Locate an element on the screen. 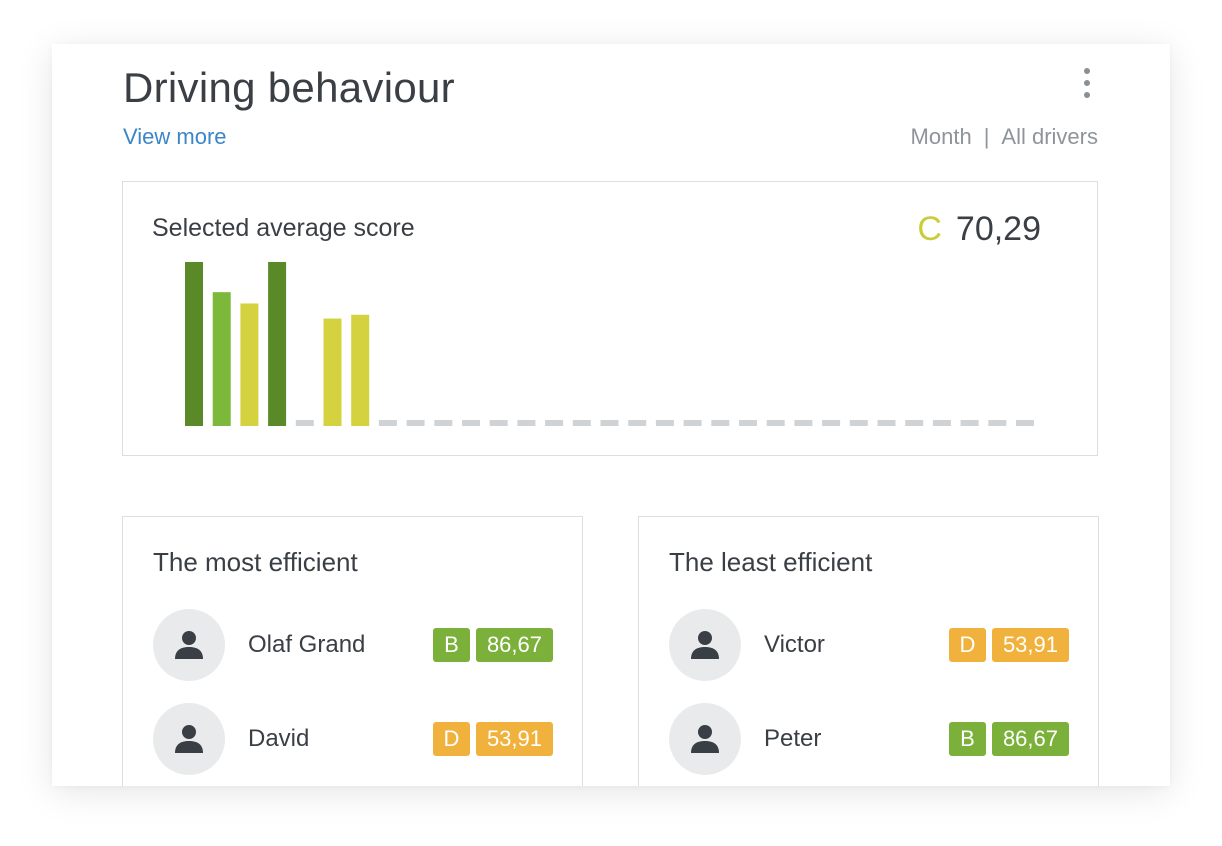 Image resolution: width=1222 pixels, height=846 pixels. driver-row: Olaf Grand B 86,67 is located at coordinates (353, 645).